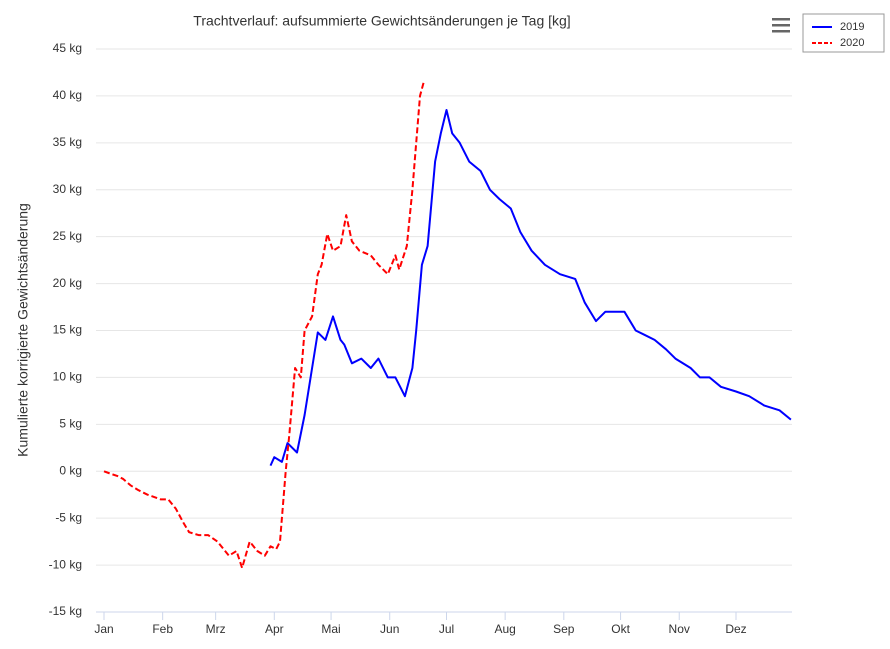 The image size is (890, 649). Describe the element at coordinates (67, 236) in the screenshot. I see `y-tick-label: 25 kg` at that location.